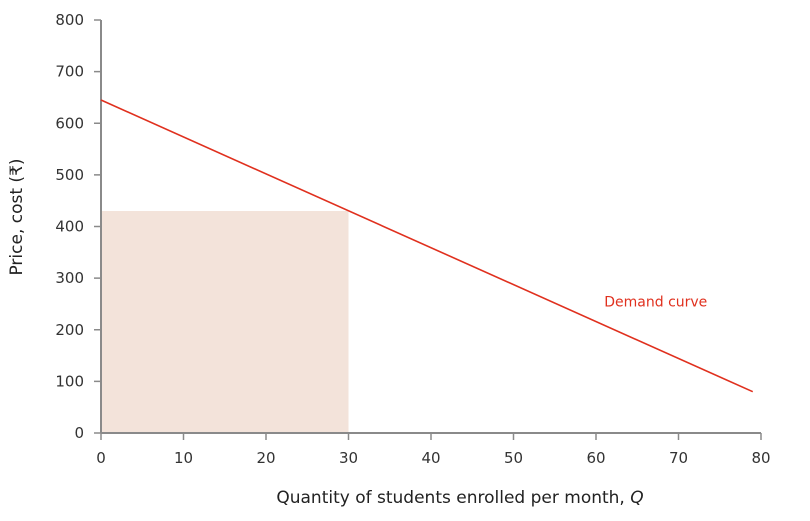 The width and height of the screenshot is (810, 521). What do you see at coordinates (69, 330) in the screenshot?
I see `y-tick-label: 200` at bounding box center [69, 330].